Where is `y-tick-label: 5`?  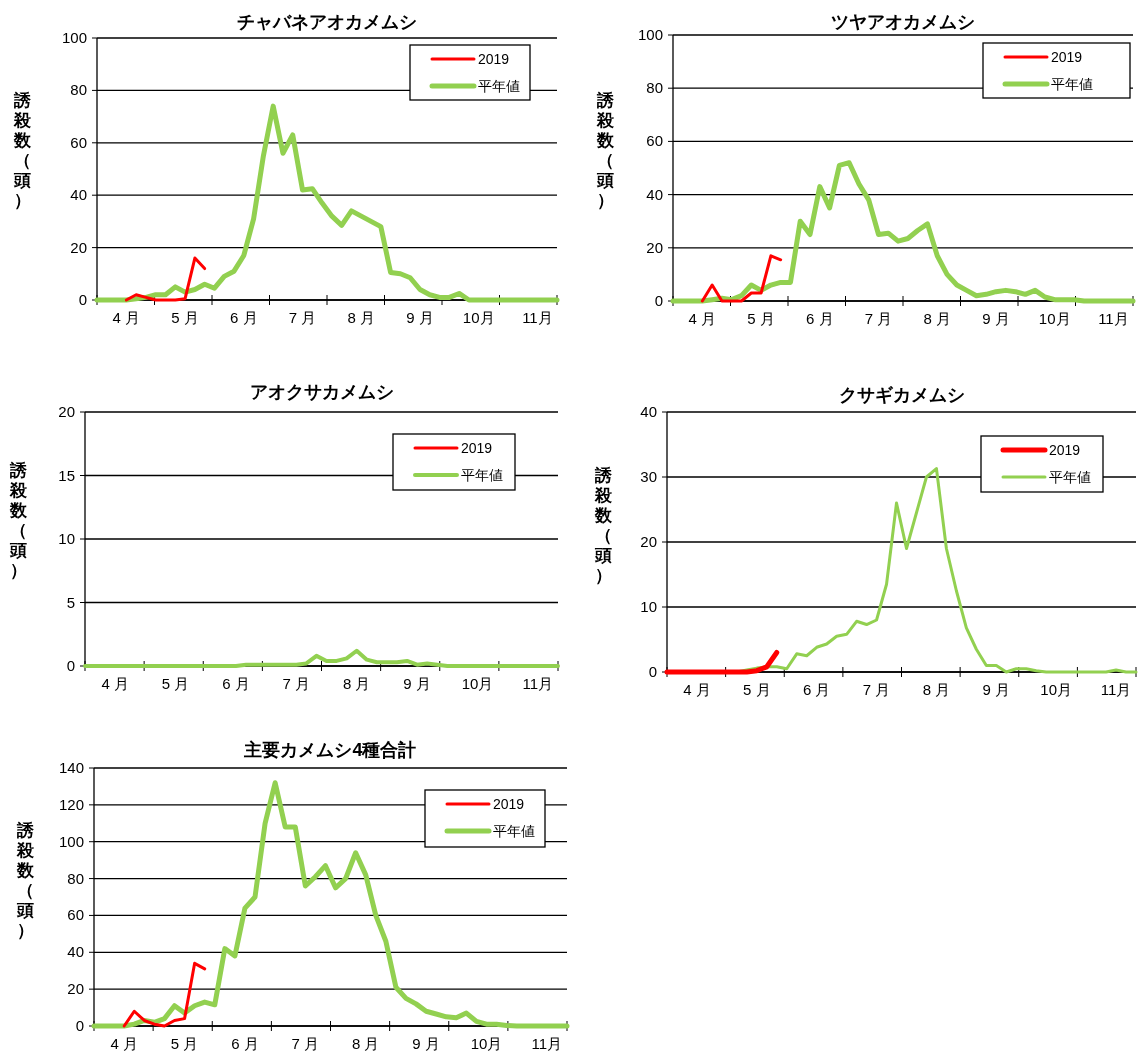 y-tick-label: 5 is located at coordinates (70, 602).